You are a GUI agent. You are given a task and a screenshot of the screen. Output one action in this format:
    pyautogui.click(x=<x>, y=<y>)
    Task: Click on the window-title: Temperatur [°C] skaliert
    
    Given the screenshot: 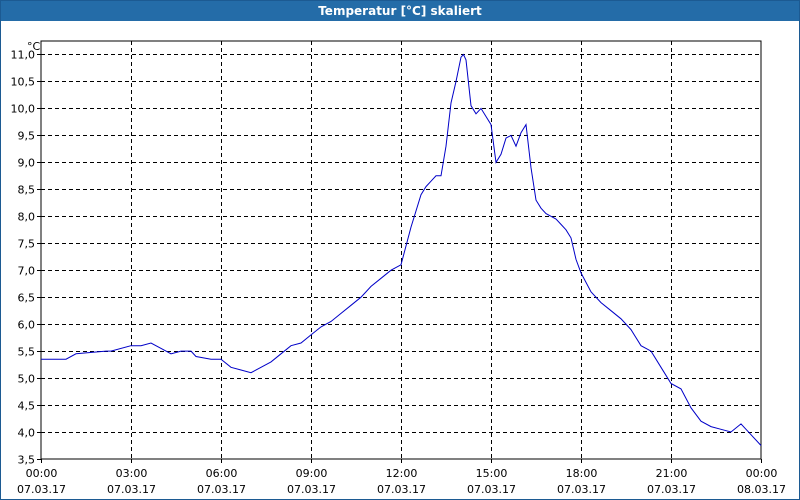 What is the action you would take?
    pyautogui.click(x=400, y=11)
    